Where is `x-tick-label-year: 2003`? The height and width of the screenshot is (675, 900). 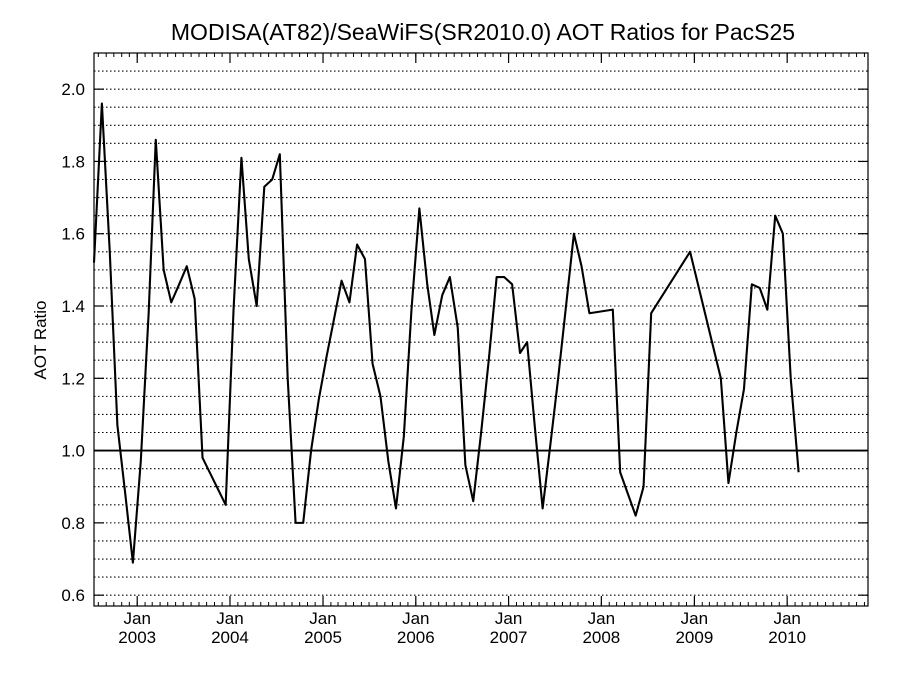 x-tick-label-year: 2003 is located at coordinates (137, 637).